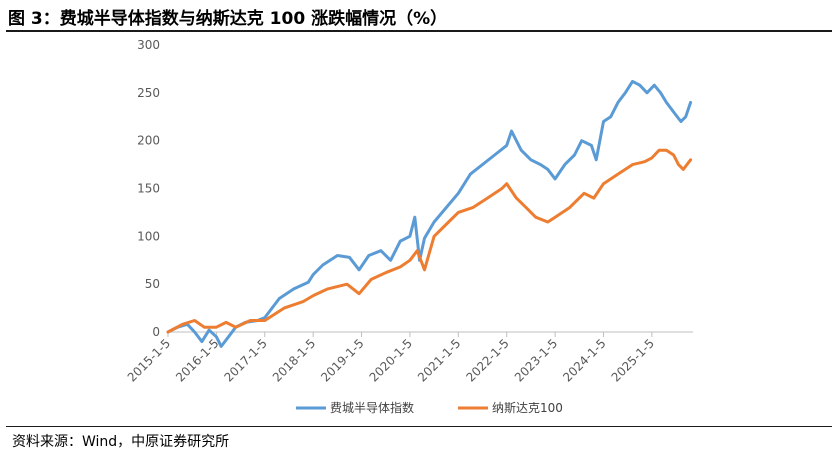  Describe the element at coordinates (527, 408) in the screenshot. I see `legend-label-2: 纳斯达克100` at that location.